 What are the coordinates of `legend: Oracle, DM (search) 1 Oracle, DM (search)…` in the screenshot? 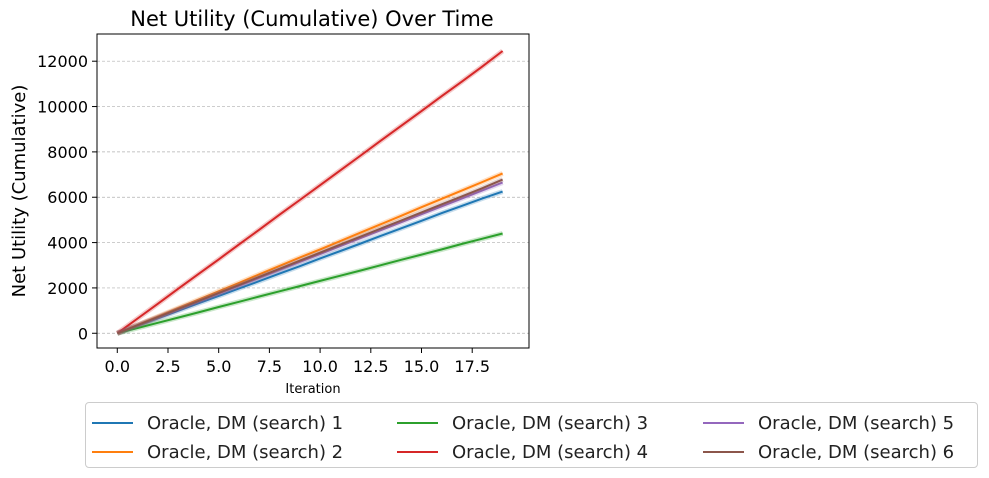 It's located at (531, 435).